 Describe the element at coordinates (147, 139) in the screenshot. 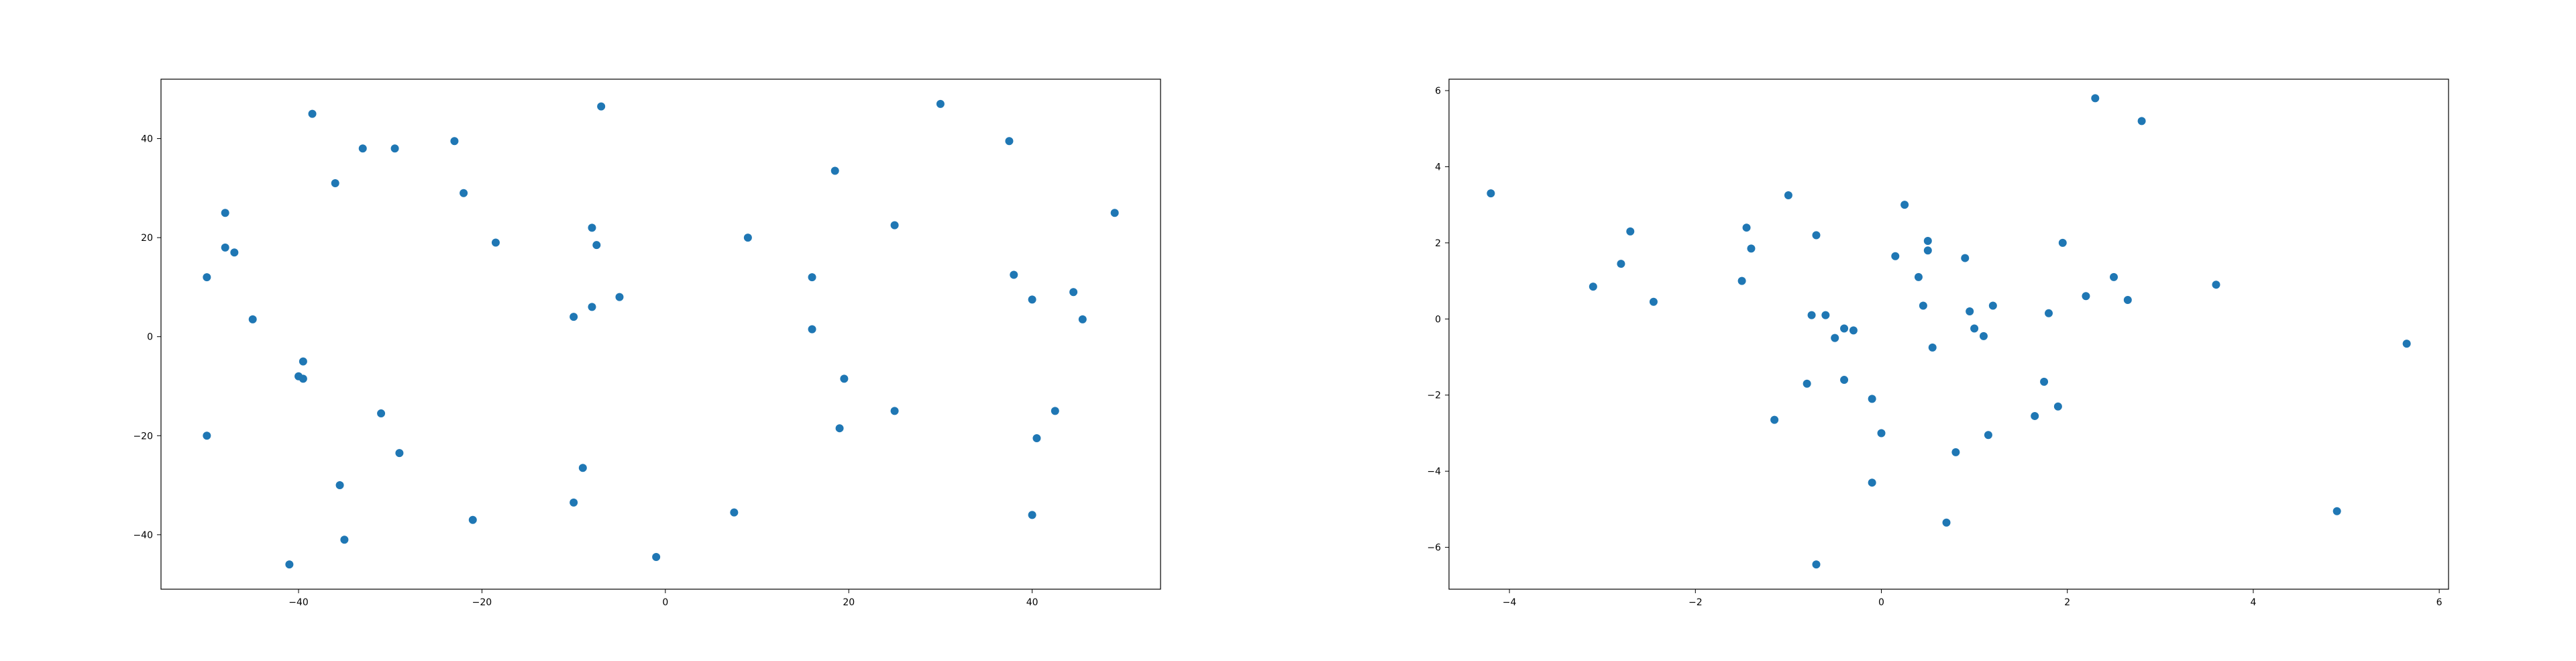

I see `y-tick-label: 40` at that location.